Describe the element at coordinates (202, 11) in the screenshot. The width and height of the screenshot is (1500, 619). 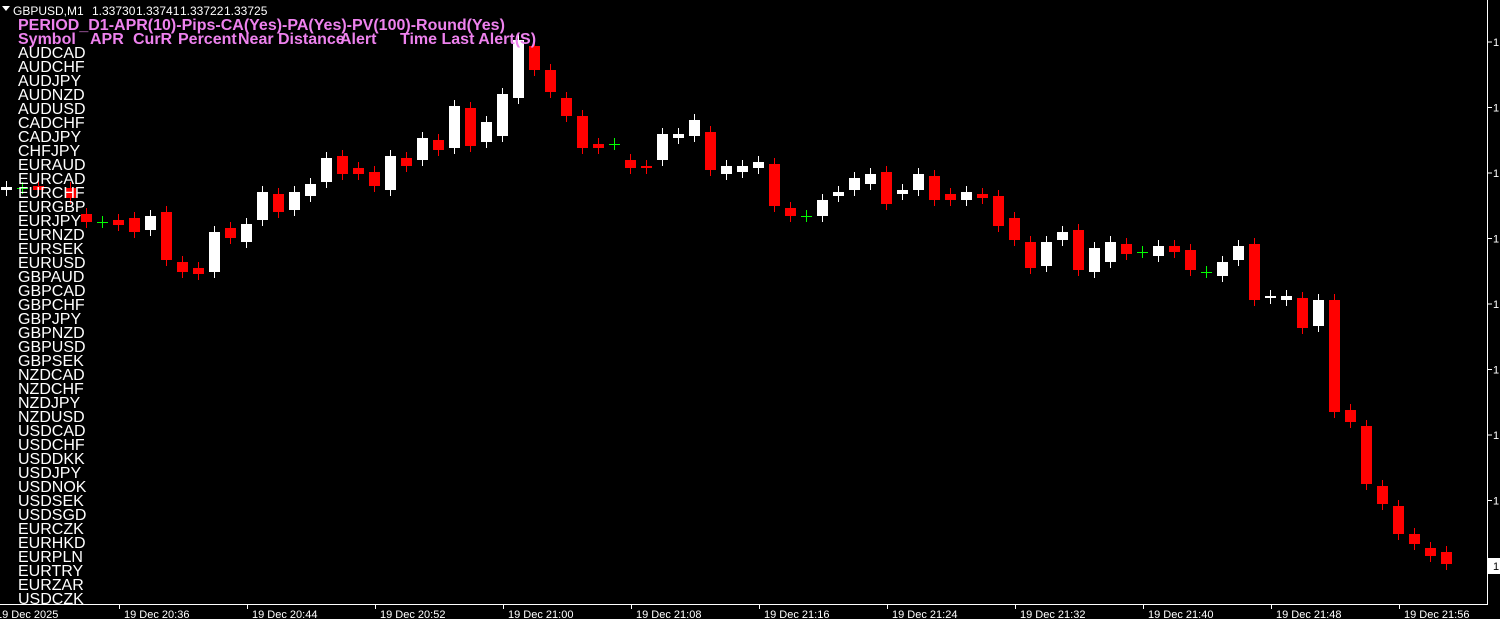
I see `ohlc-price: 1.33722` at that location.